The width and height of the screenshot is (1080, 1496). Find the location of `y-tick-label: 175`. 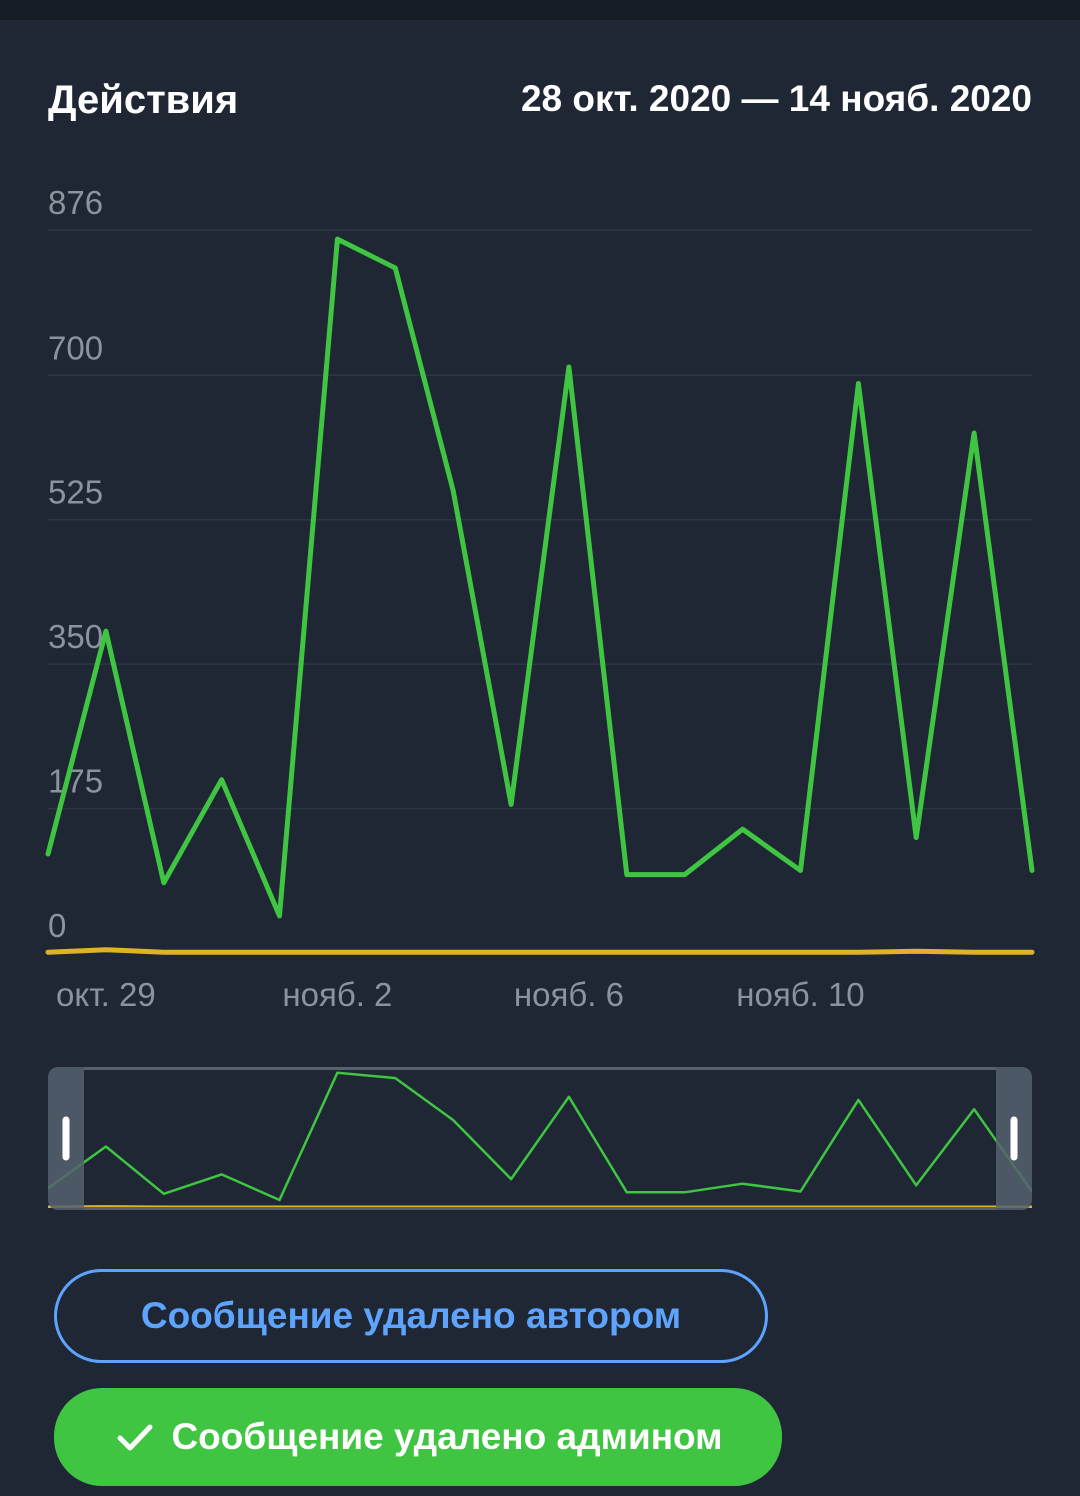

y-tick-label: 175 is located at coordinates (75, 781).